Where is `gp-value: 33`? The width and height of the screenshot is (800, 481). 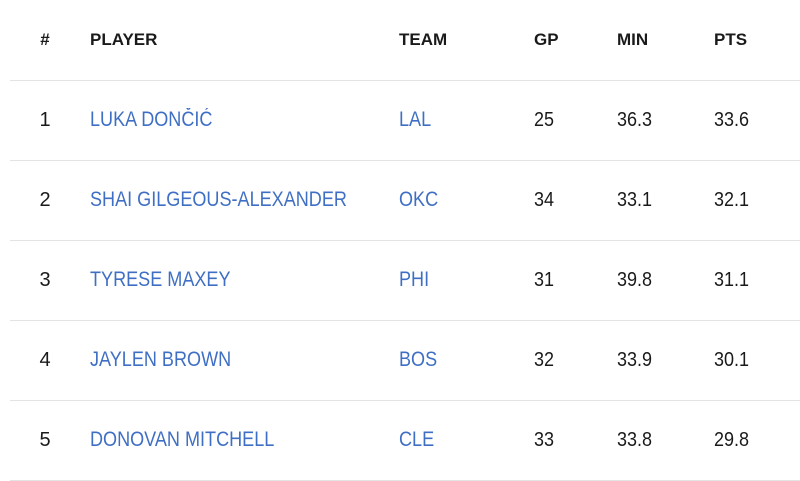
gp-value: 33 is located at coordinates (544, 439).